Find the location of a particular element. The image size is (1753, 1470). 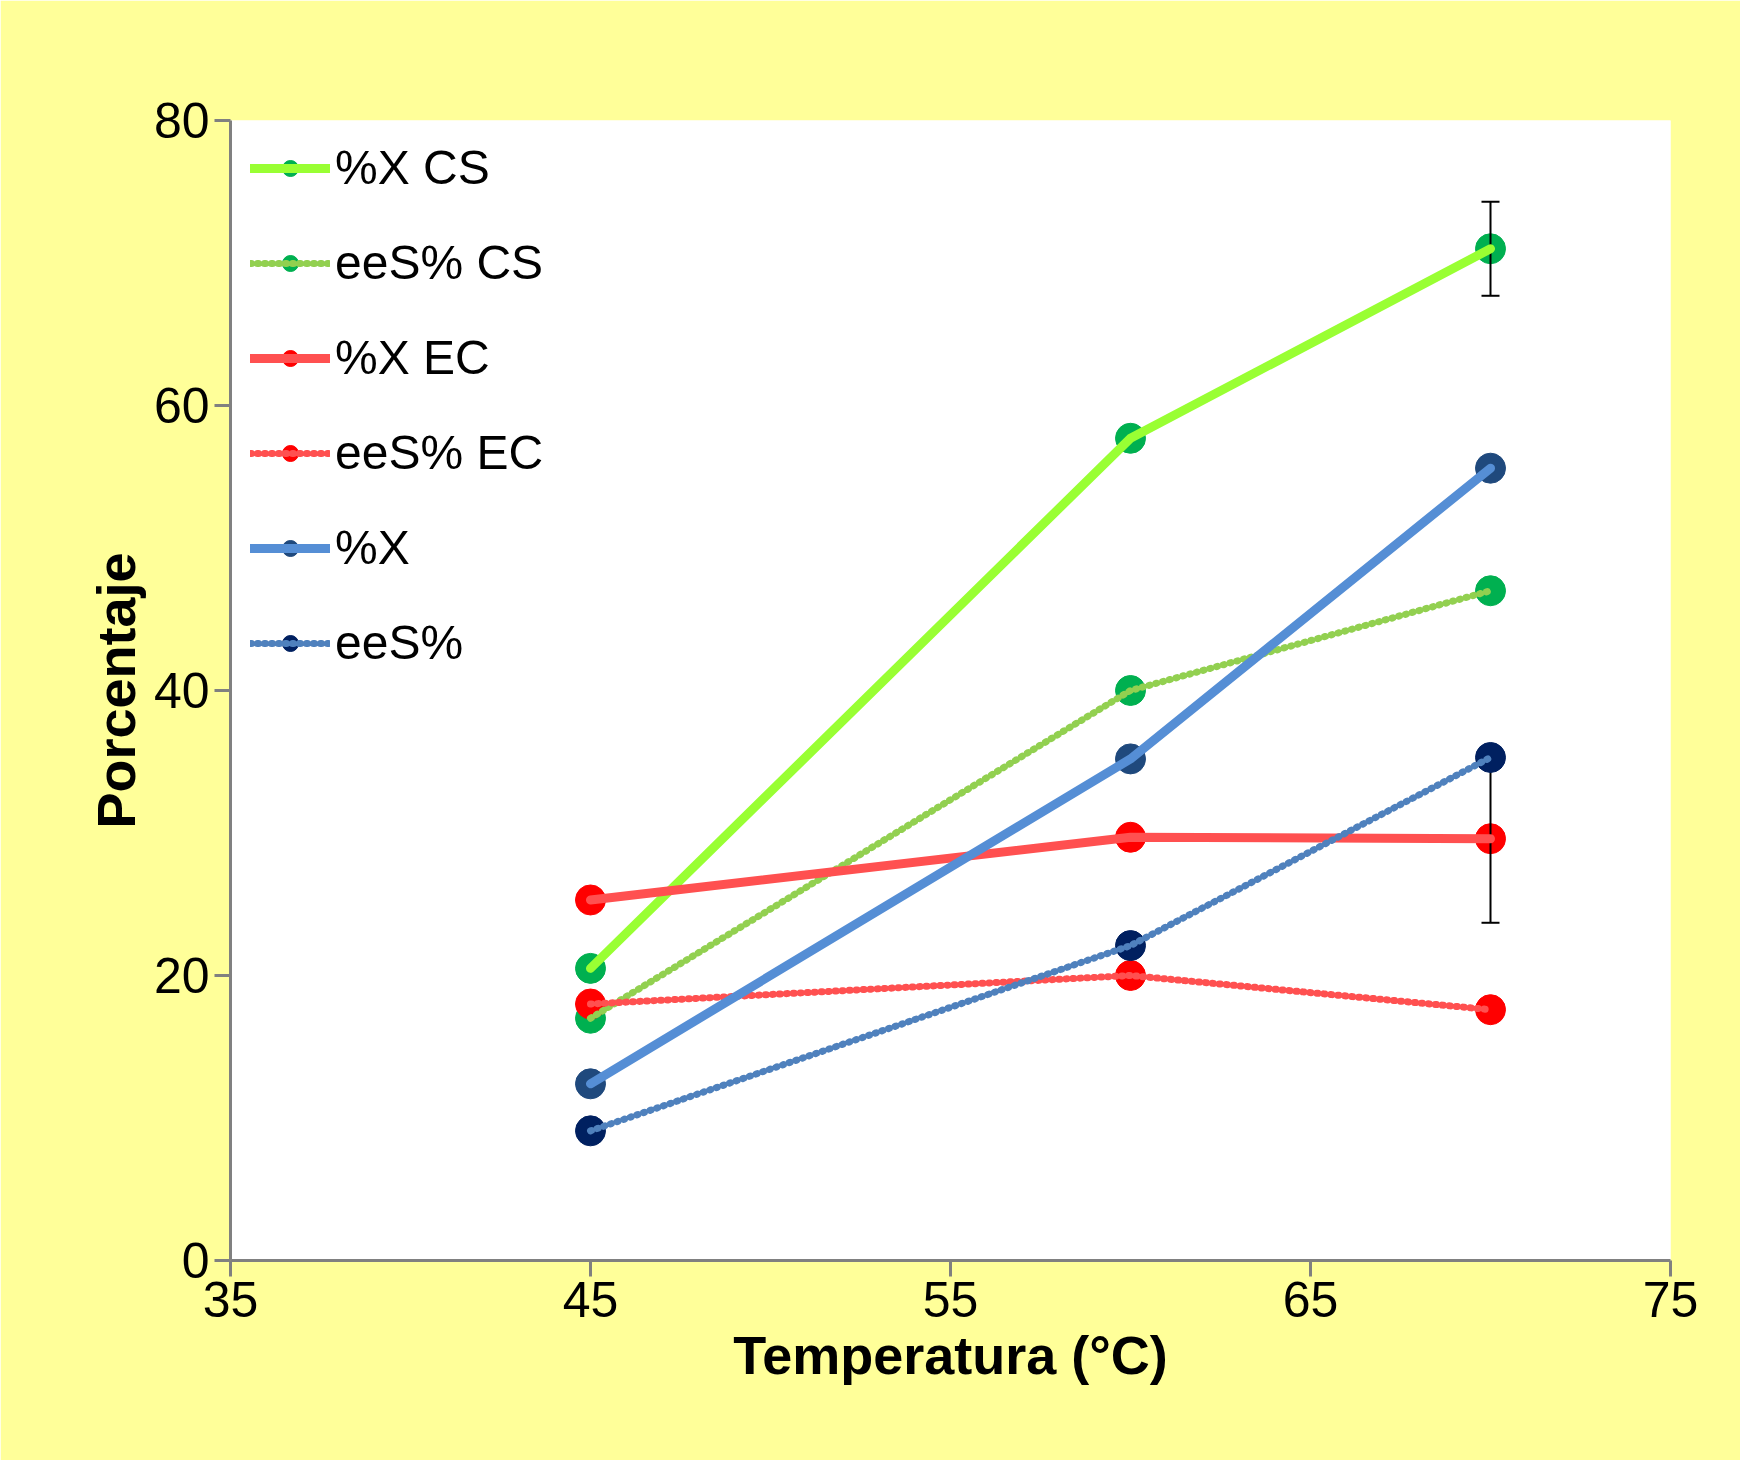

legend-label: eeS% EC is located at coordinates (439, 452).